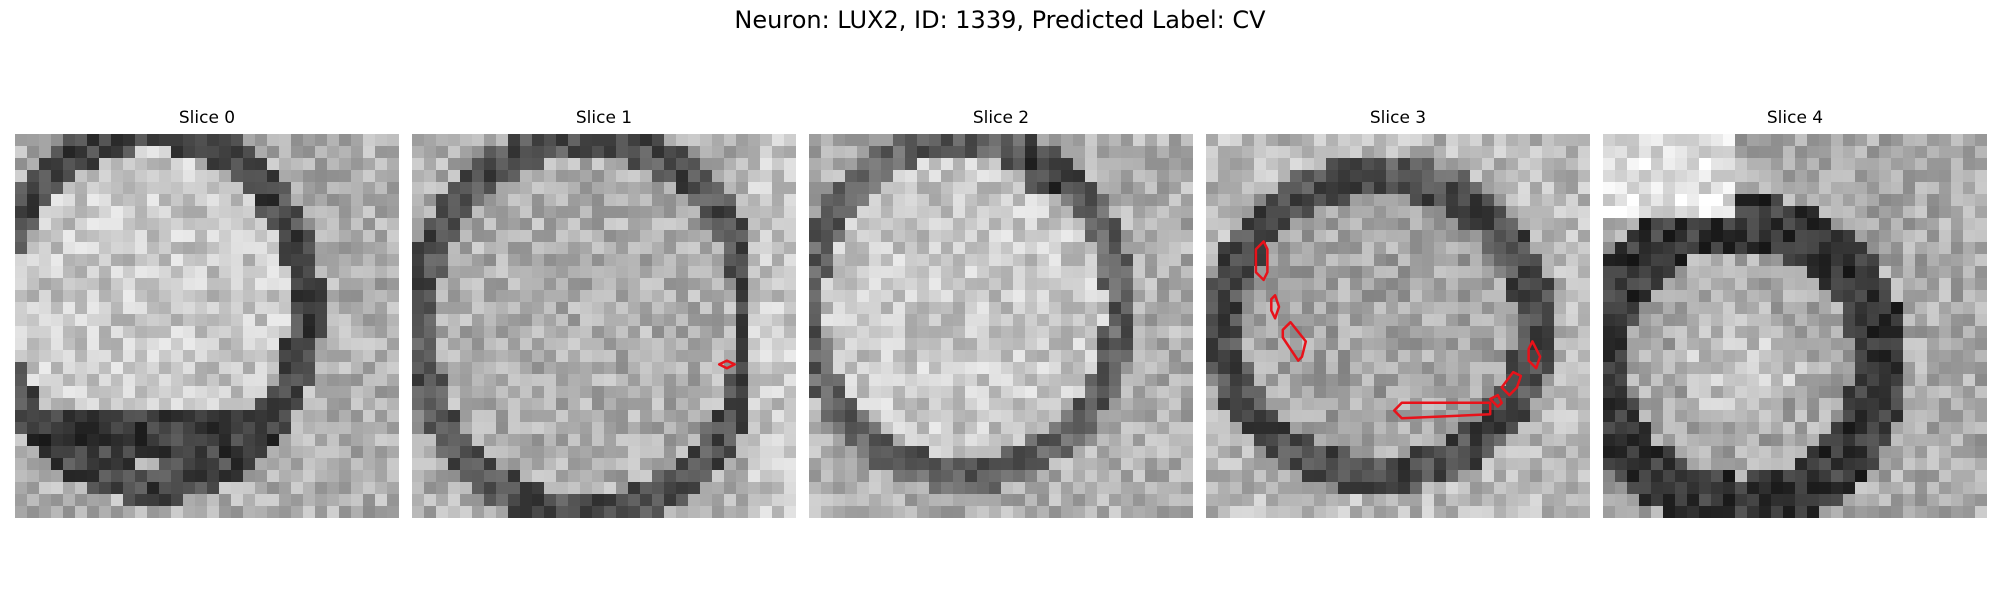  I want to click on slice-title: Slice 4, so click(1795, 118).